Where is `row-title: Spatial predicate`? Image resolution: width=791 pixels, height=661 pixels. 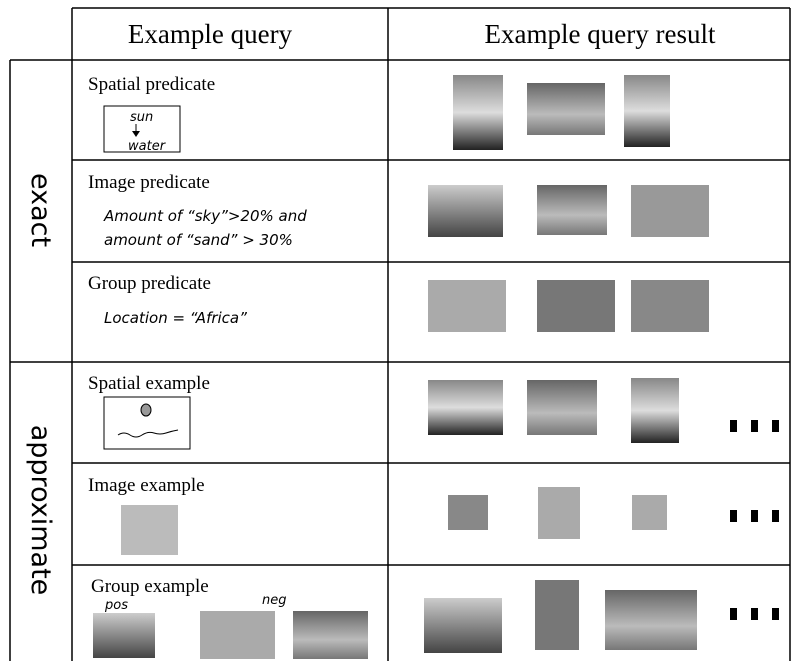
row-title: Spatial predicate is located at coordinates (151, 84).